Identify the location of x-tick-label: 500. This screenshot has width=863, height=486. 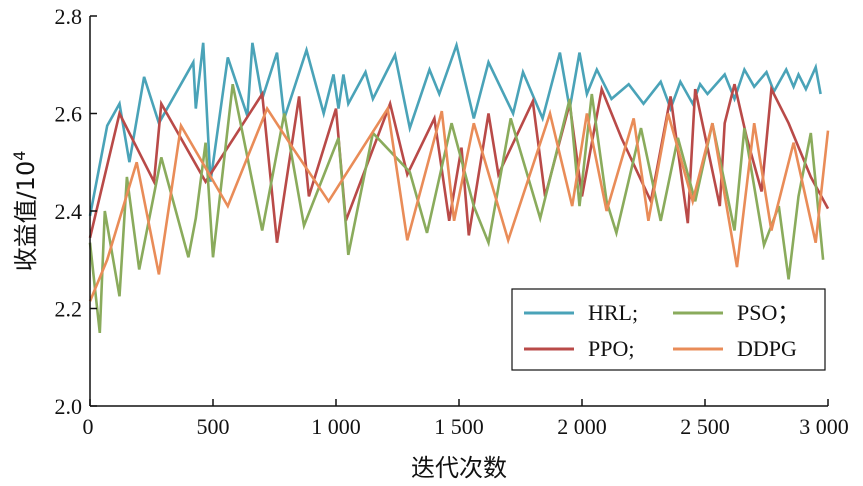
(213, 426).